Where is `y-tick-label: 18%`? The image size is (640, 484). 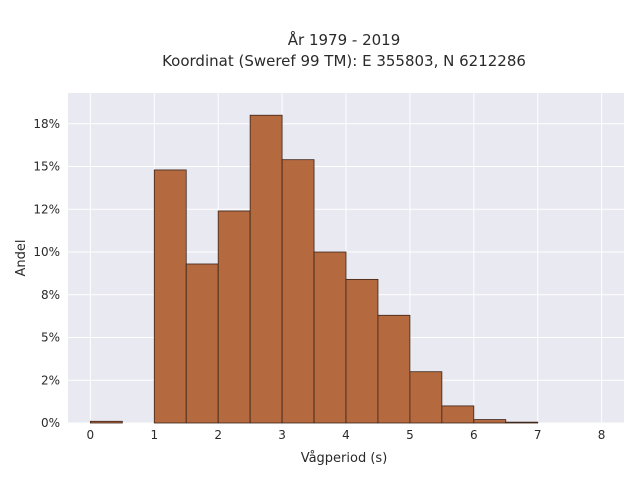
y-tick-label: 18% is located at coordinates (46, 124).